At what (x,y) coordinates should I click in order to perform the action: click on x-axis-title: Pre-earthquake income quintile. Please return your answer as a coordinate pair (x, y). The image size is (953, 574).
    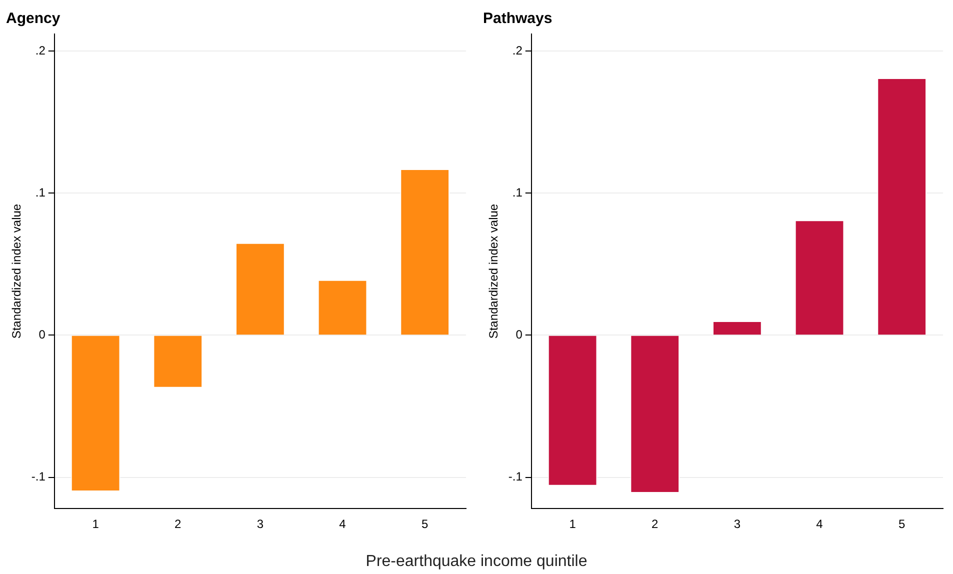
    Looking at the image, I should click on (476, 562).